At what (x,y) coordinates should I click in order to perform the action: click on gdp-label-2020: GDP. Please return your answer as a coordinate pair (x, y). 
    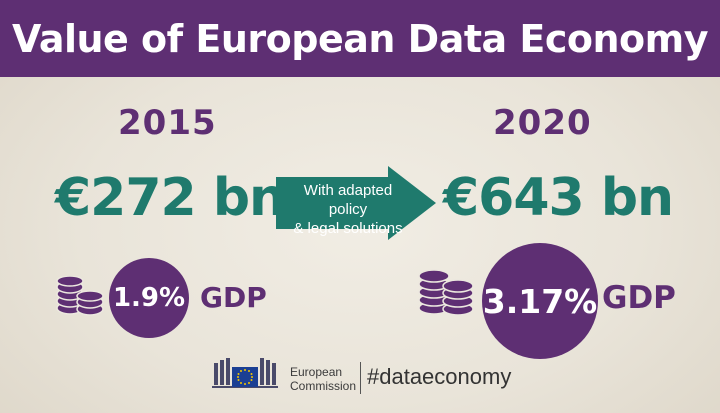
    Looking at the image, I should click on (639, 298).